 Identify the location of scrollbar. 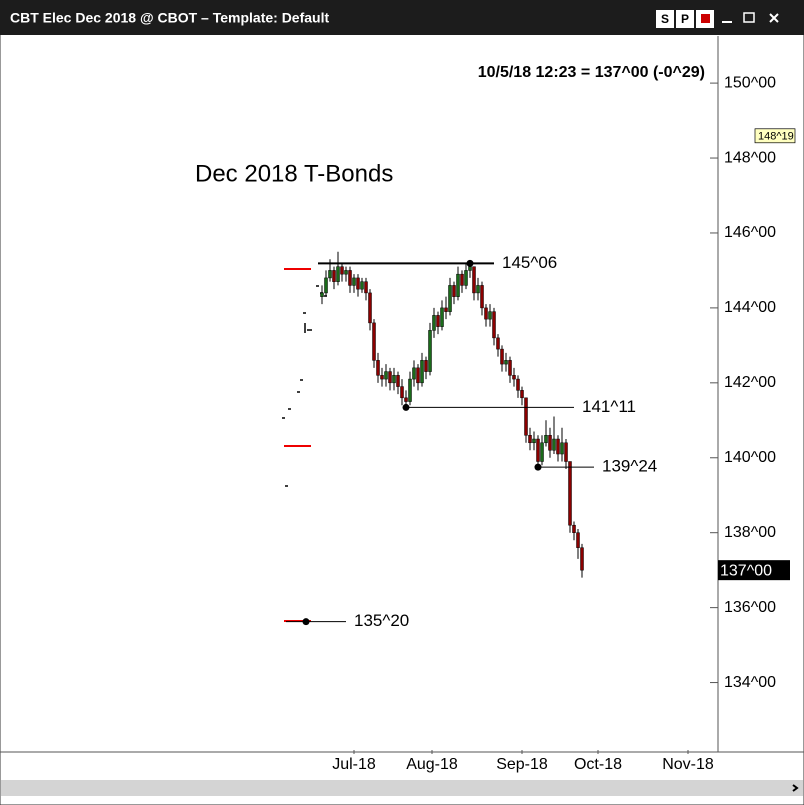
(402, 788).